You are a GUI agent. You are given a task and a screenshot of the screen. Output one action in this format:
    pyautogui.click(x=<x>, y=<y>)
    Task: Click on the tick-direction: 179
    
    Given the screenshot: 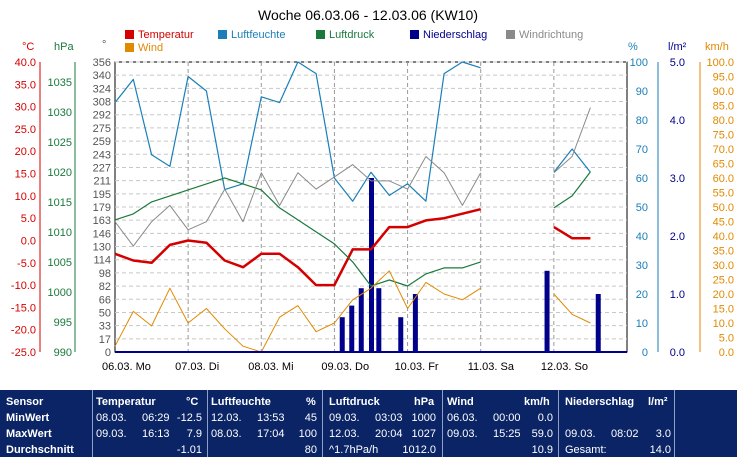 What is the action you would take?
    pyautogui.click(x=102, y=208)
    